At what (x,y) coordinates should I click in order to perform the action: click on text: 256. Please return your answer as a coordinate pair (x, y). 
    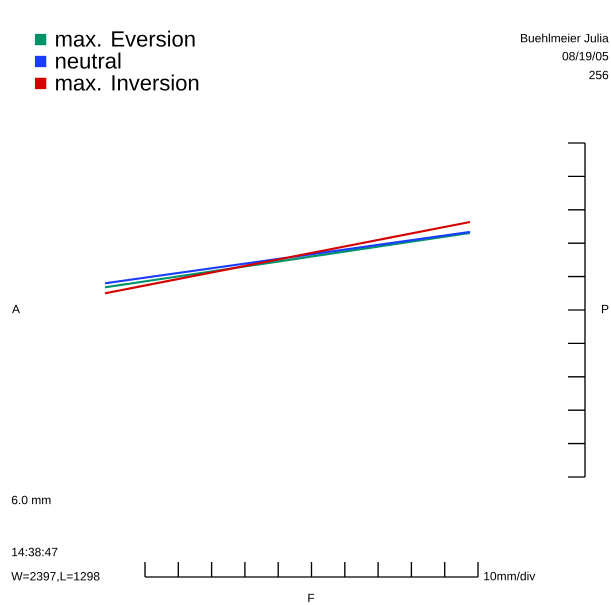
    Looking at the image, I should click on (598, 75).